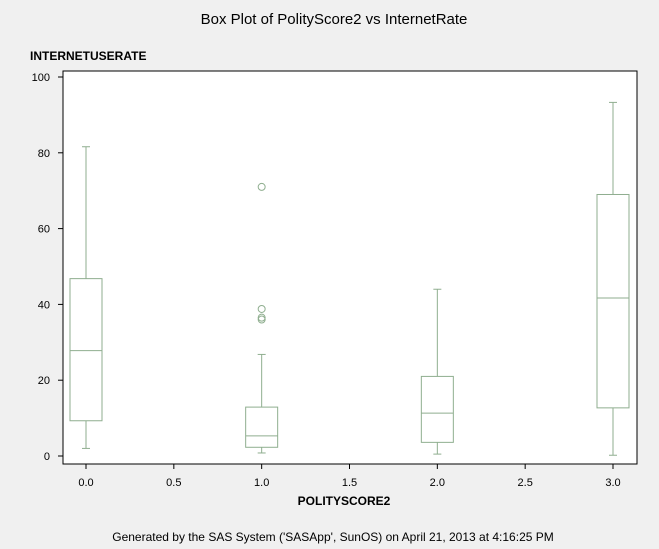 The height and width of the screenshot is (549, 659). What do you see at coordinates (44, 305) in the screenshot?
I see `y-tick-label: 40` at bounding box center [44, 305].